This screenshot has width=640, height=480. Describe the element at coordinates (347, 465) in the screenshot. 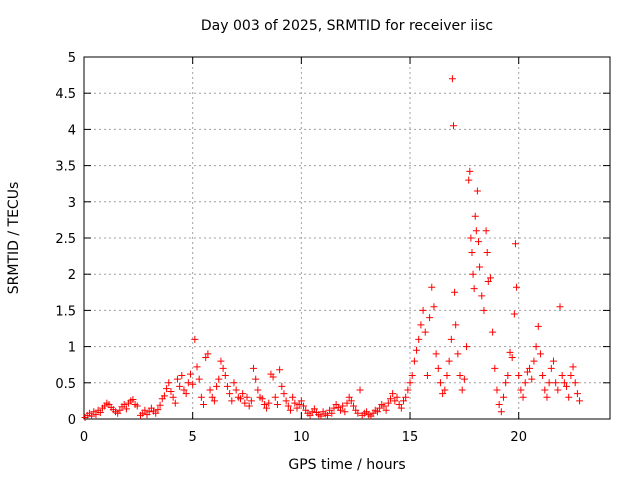

I see `x-axis-label: GPS time / hours` at that location.